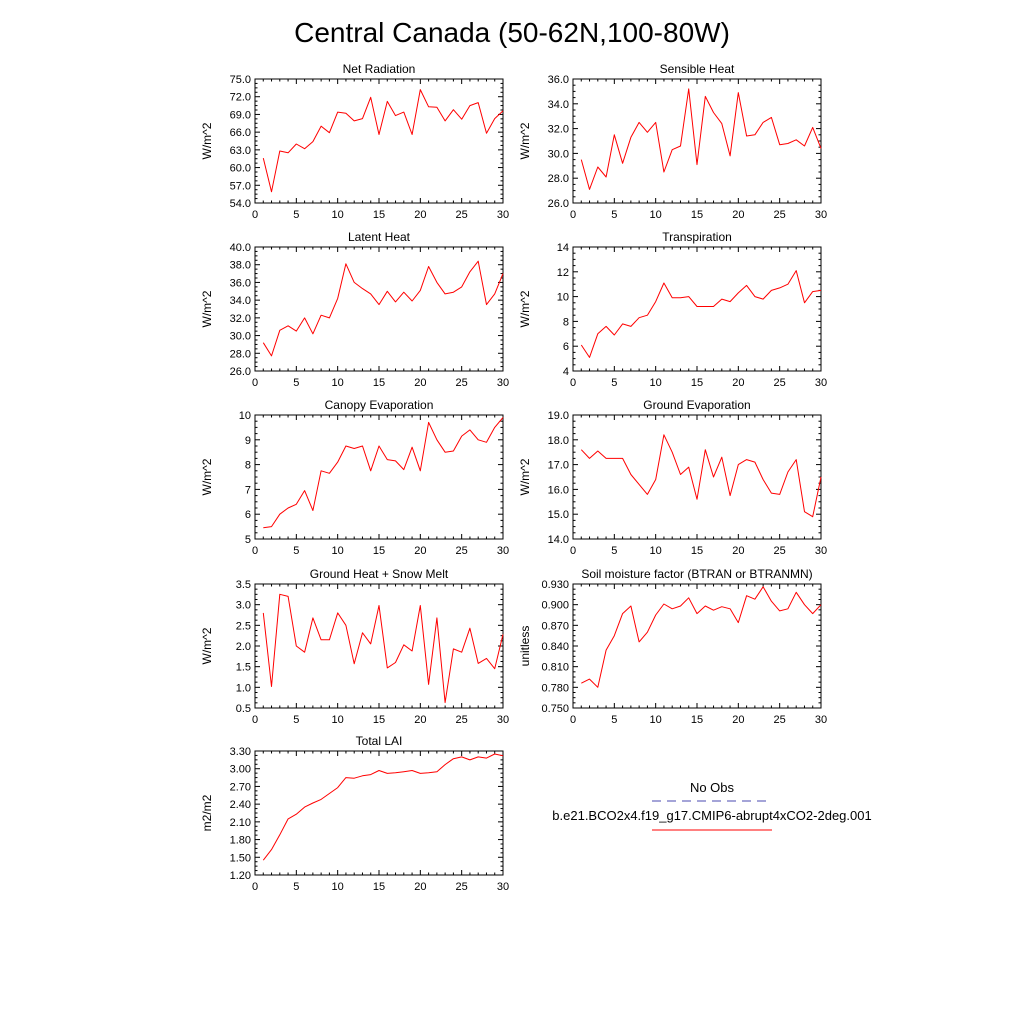 The height and width of the screenshot is (1024, 1024). Describe the element at coordinates (420, 887) in the screenshot. I see `panel-9-xtick-label: 20` at that location.